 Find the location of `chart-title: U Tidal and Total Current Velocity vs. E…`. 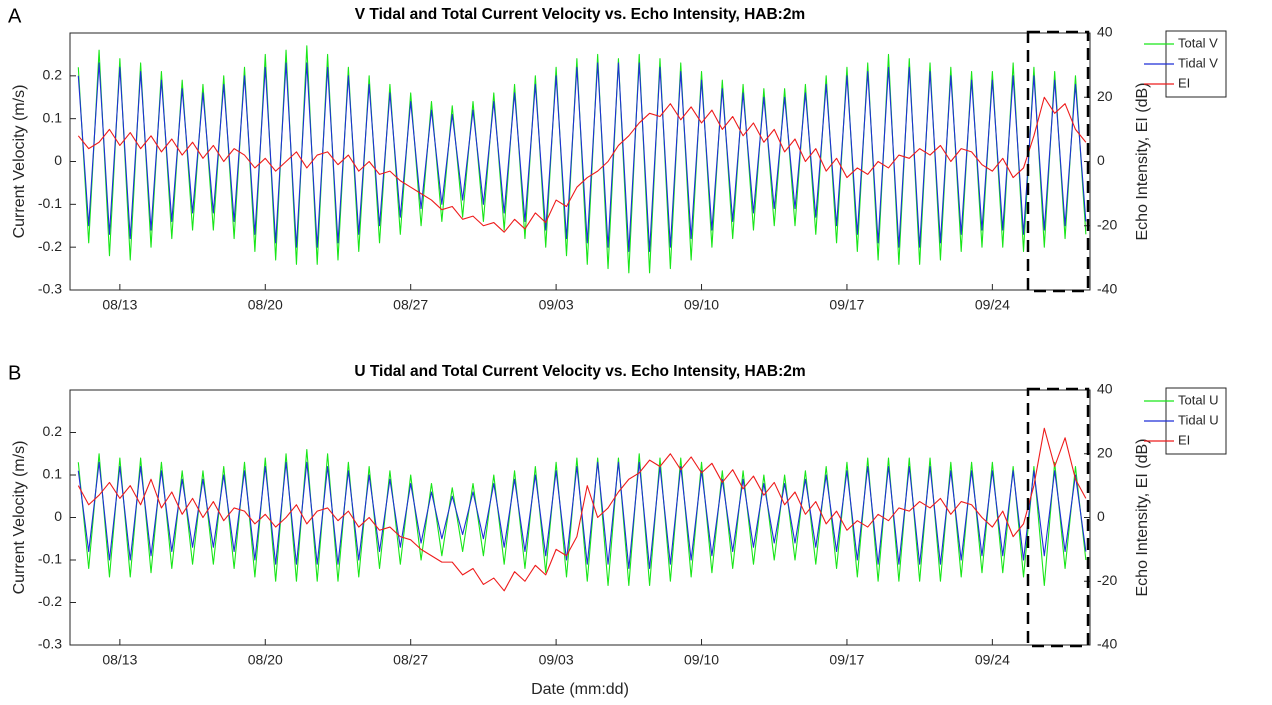

chart-title: U Tidal and Total Current Velocity vs. E… is located at coordinates (579, 371).